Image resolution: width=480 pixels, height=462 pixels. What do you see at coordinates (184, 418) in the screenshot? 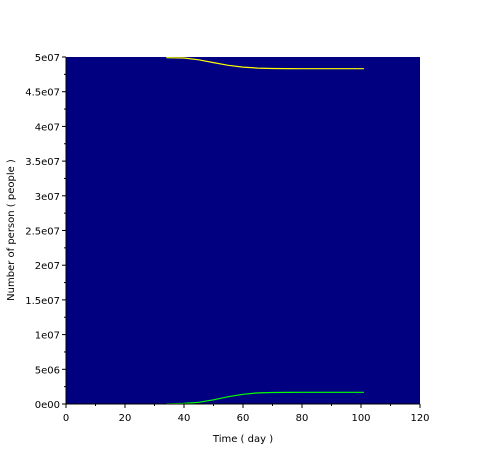
I see `x-tick-label: 40` at bounding box center [184, 418].